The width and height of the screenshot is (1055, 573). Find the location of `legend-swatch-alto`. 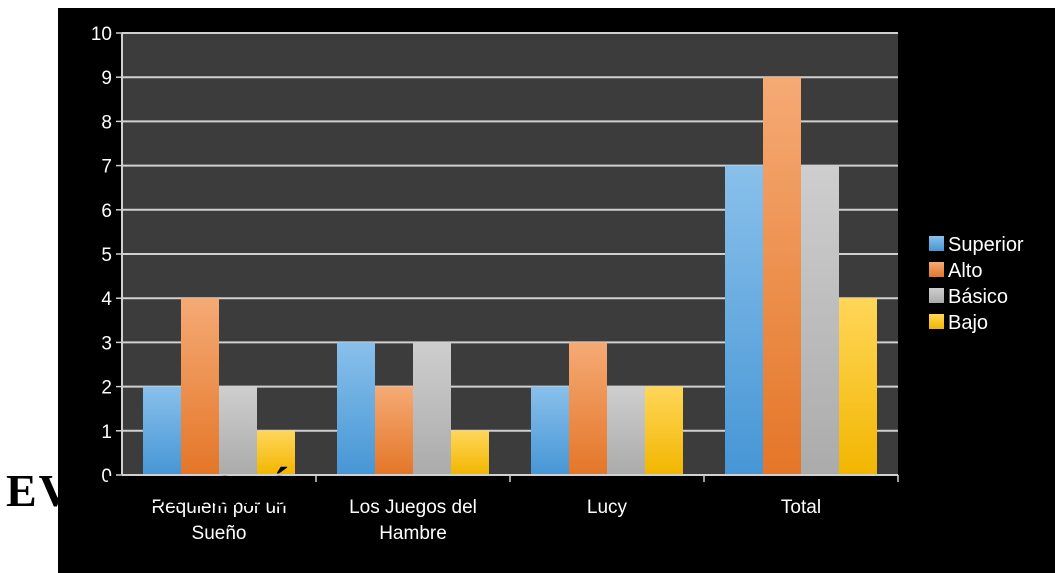

legend-swatch-alto is located at coordinates (936, 269).